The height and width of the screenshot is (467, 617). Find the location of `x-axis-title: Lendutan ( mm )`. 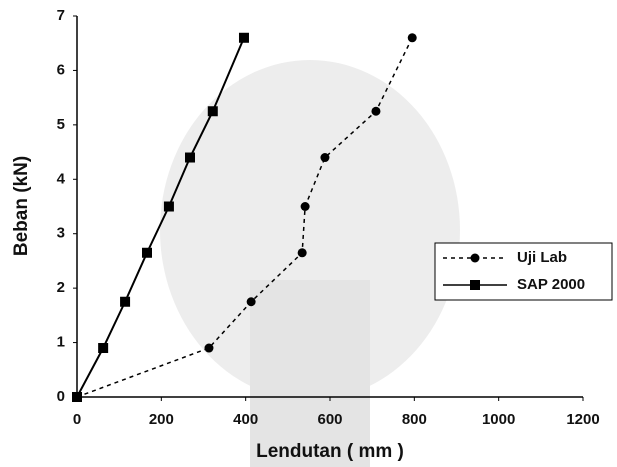

x-axis-title: Lendutan ( mm ) is located at coordinates (330, 451).